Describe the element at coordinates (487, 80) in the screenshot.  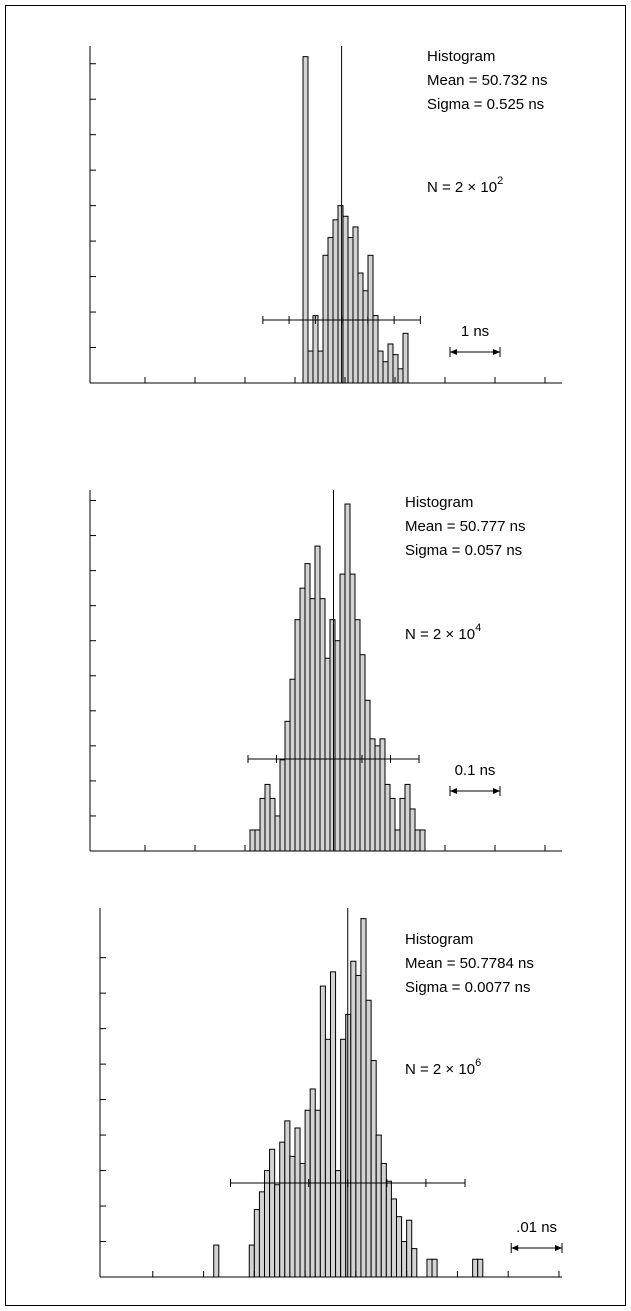
I see `mean-label: Mean = 50.732 ns` at that location.